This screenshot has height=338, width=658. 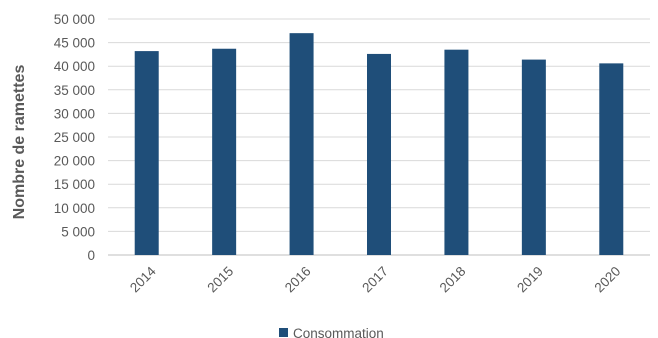 What do you see at coordinates (224, 152) in the screenshot?
I see `bar-2015` at bounding box center [224, 152].